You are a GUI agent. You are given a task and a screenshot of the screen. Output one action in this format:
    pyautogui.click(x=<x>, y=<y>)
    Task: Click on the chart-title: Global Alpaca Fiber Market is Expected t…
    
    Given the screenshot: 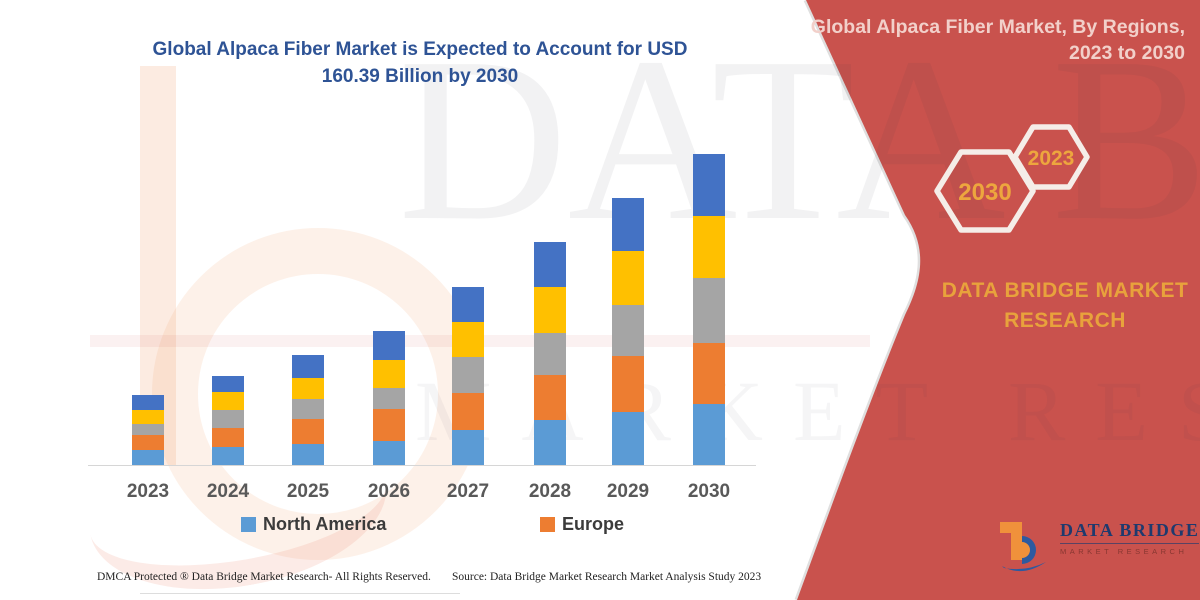 What is the action you would take?
    pyautogui.click(x=420, y=63)
    